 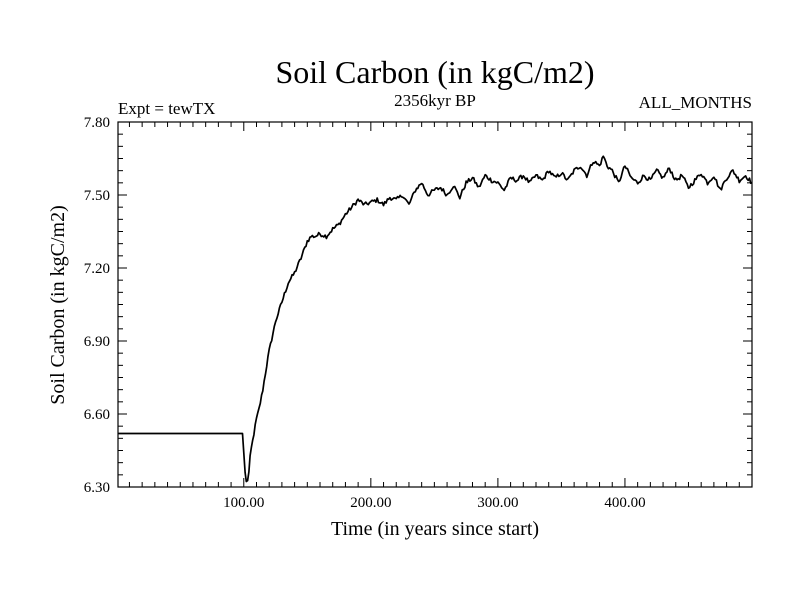 What do you see at coordinates (97, 415) in the screenshot?
I see `y-tick-label: 6.60` at bounding box center [97, 415].